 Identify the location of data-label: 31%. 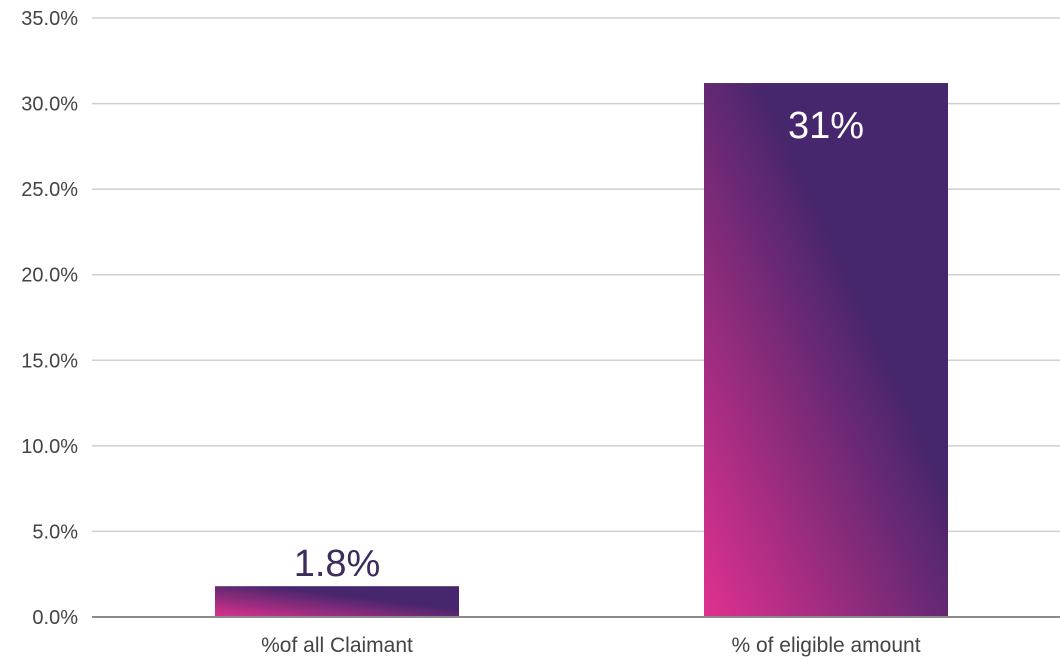
(826, 126).